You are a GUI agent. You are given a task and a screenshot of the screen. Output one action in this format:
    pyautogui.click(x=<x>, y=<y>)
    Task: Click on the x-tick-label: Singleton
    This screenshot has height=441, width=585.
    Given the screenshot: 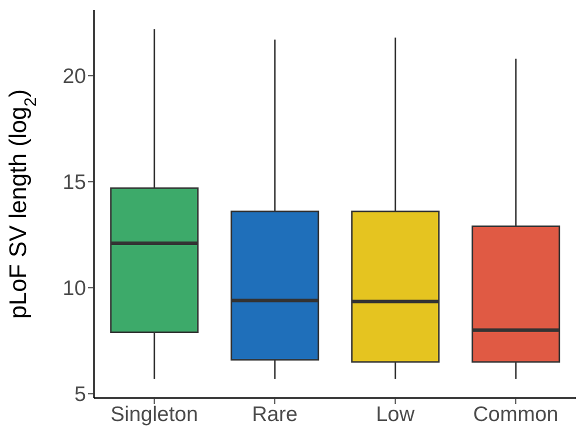 What is the action you would take?
    pyautogui.click(x=154, y=414)
    